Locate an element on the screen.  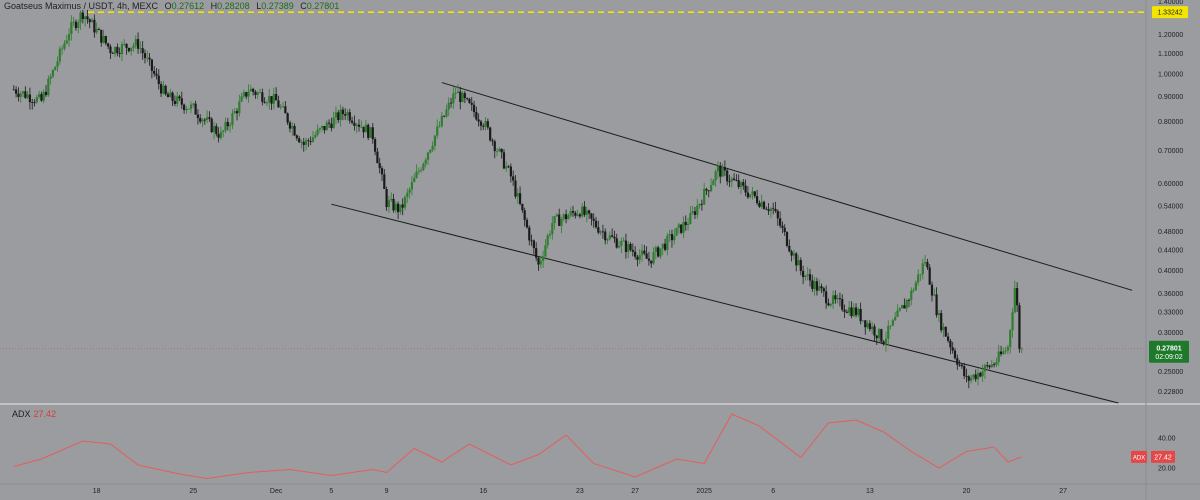
time-tick-label: 2025 is located at coordinates (704, 491).